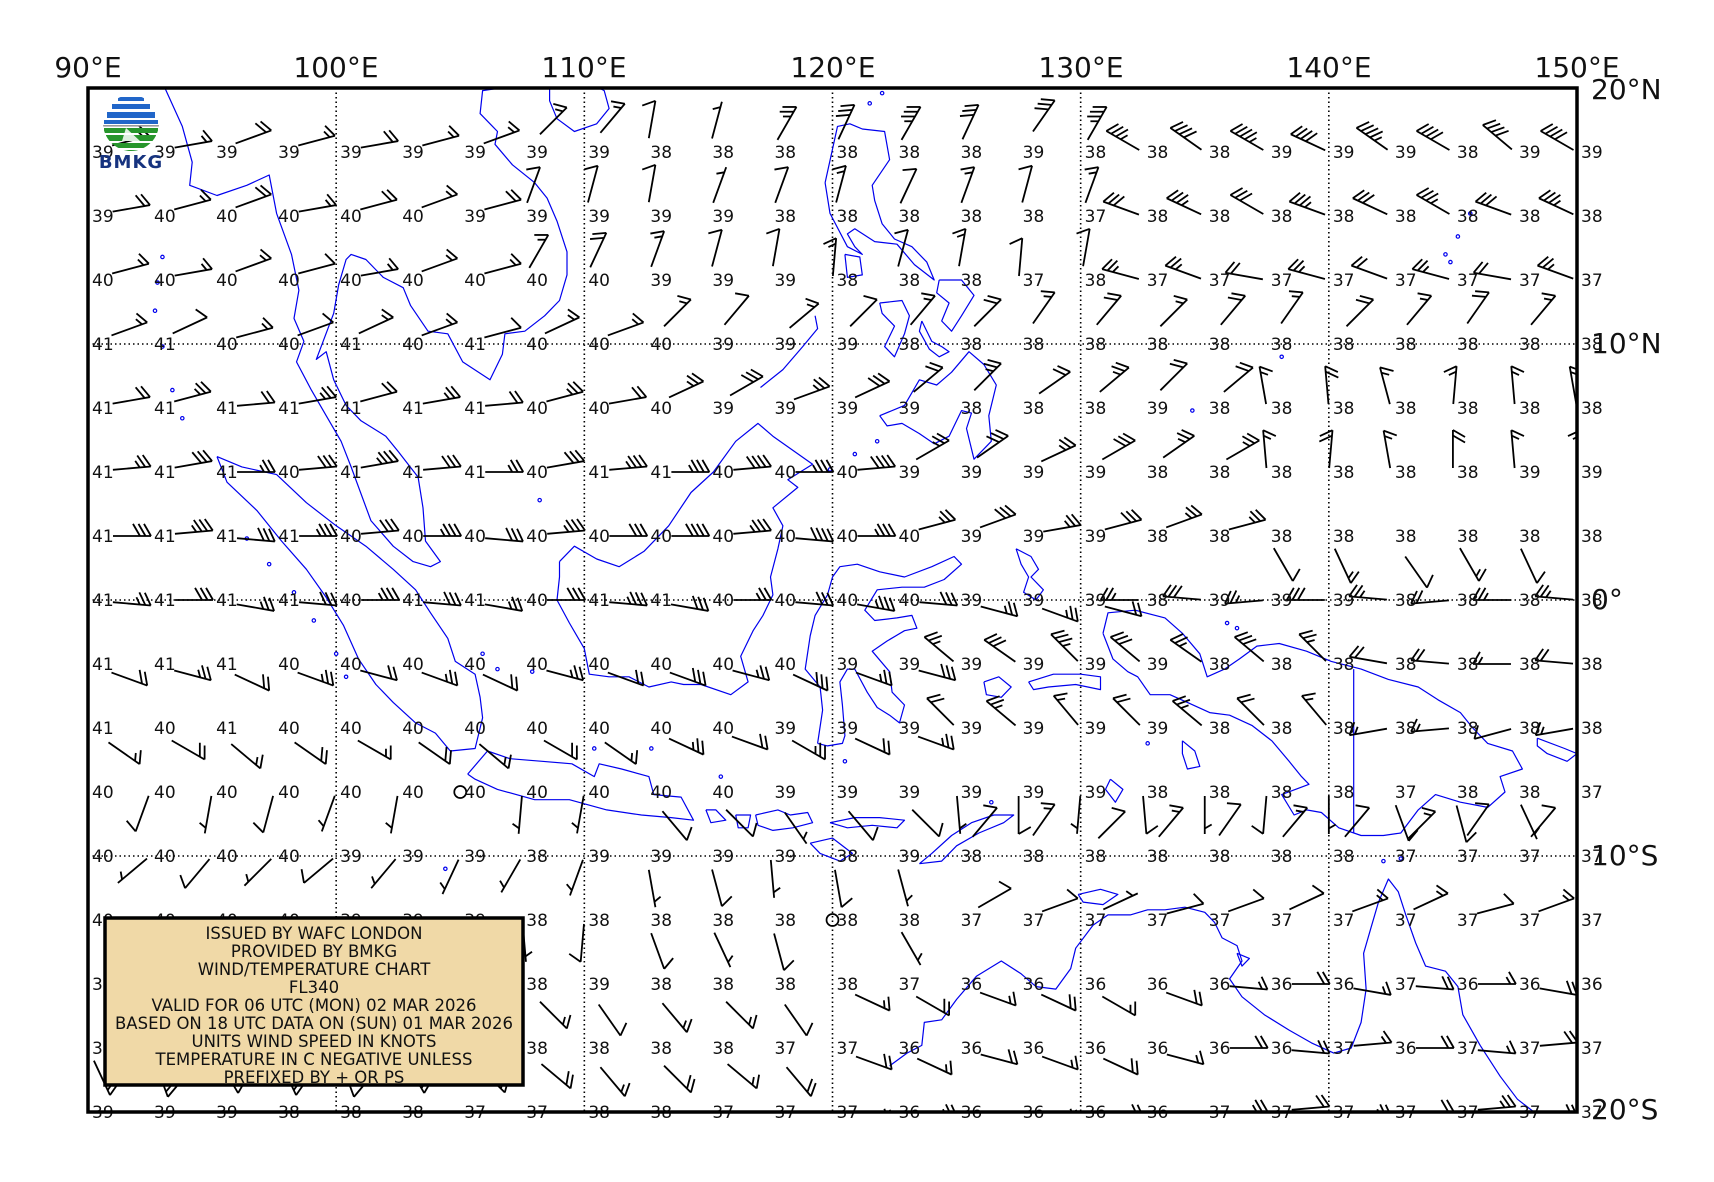  I want to click on lon-label: 140°E, so click(1328, 67).